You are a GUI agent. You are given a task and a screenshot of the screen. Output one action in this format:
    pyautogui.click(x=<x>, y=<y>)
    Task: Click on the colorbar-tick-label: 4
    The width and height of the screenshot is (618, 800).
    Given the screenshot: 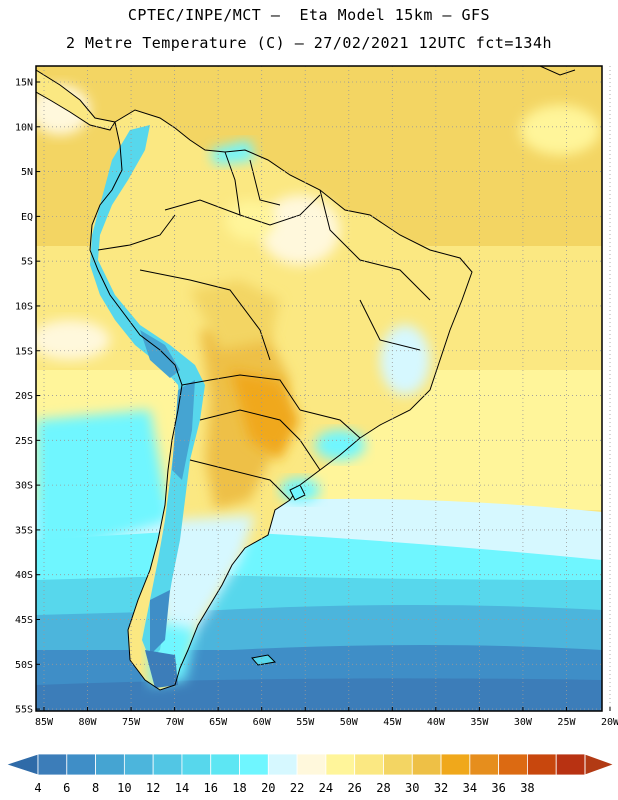 What is the action you would take?
    pyautogui.click(x=37, y=788)
    